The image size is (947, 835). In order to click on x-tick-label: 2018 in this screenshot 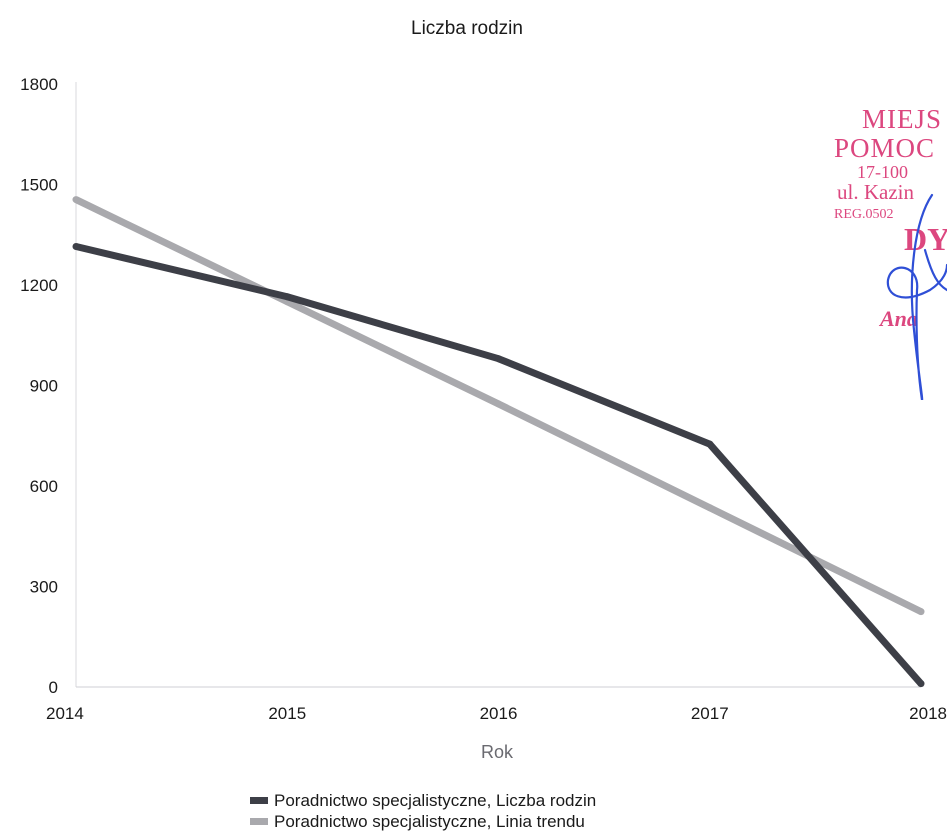, I will do `click(928, 713)`.